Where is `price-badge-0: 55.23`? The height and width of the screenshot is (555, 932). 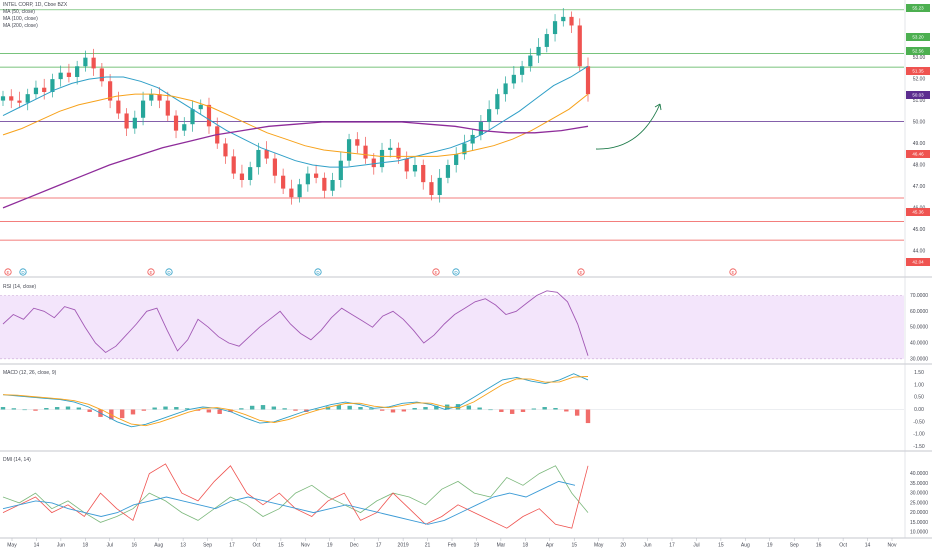 price-badge-0: 55.23 is located at coordinates (918, 8).